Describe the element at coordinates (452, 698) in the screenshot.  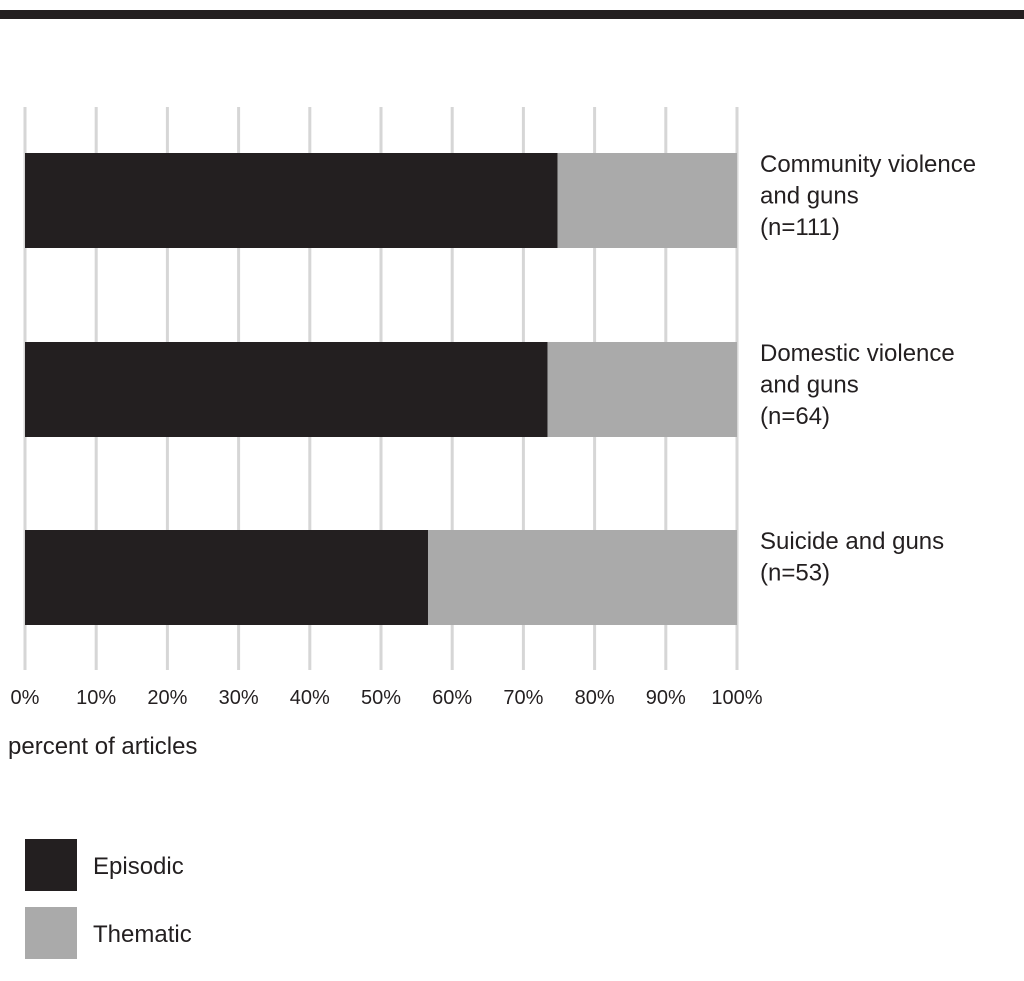
I see `x-tick-label: 60%` at that location.